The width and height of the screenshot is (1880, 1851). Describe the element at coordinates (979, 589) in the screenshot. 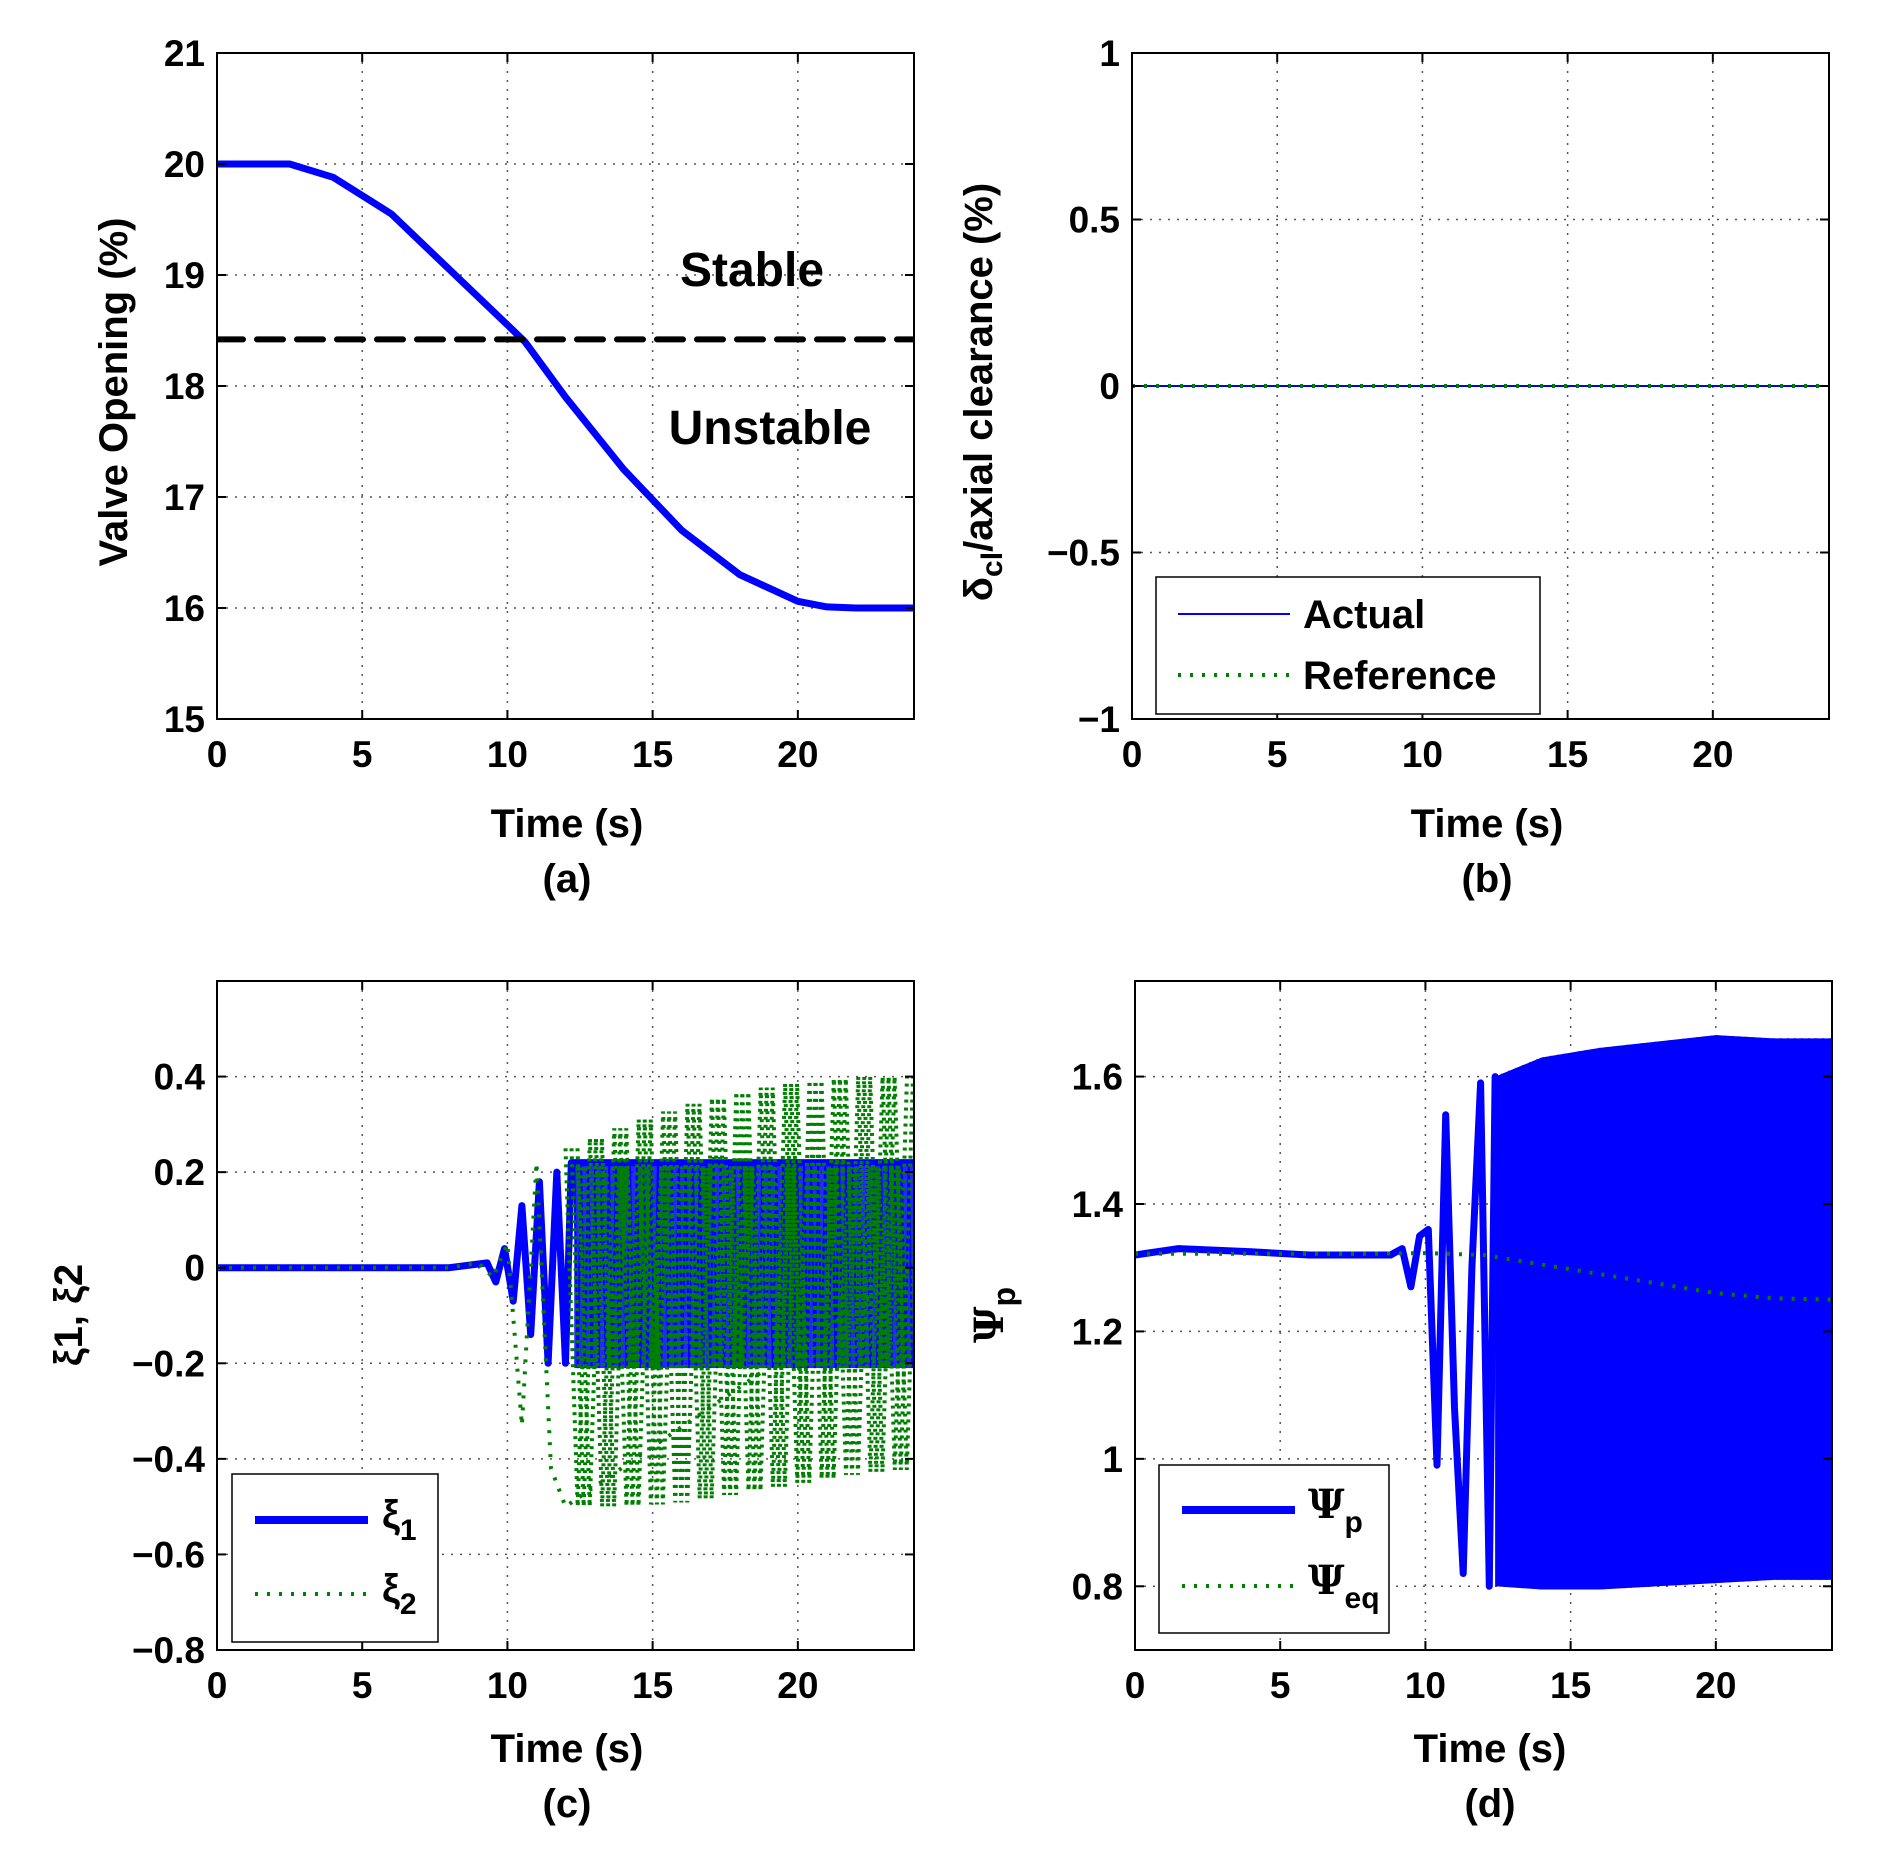

I see `ylabel-b-delta: δ` at that location.